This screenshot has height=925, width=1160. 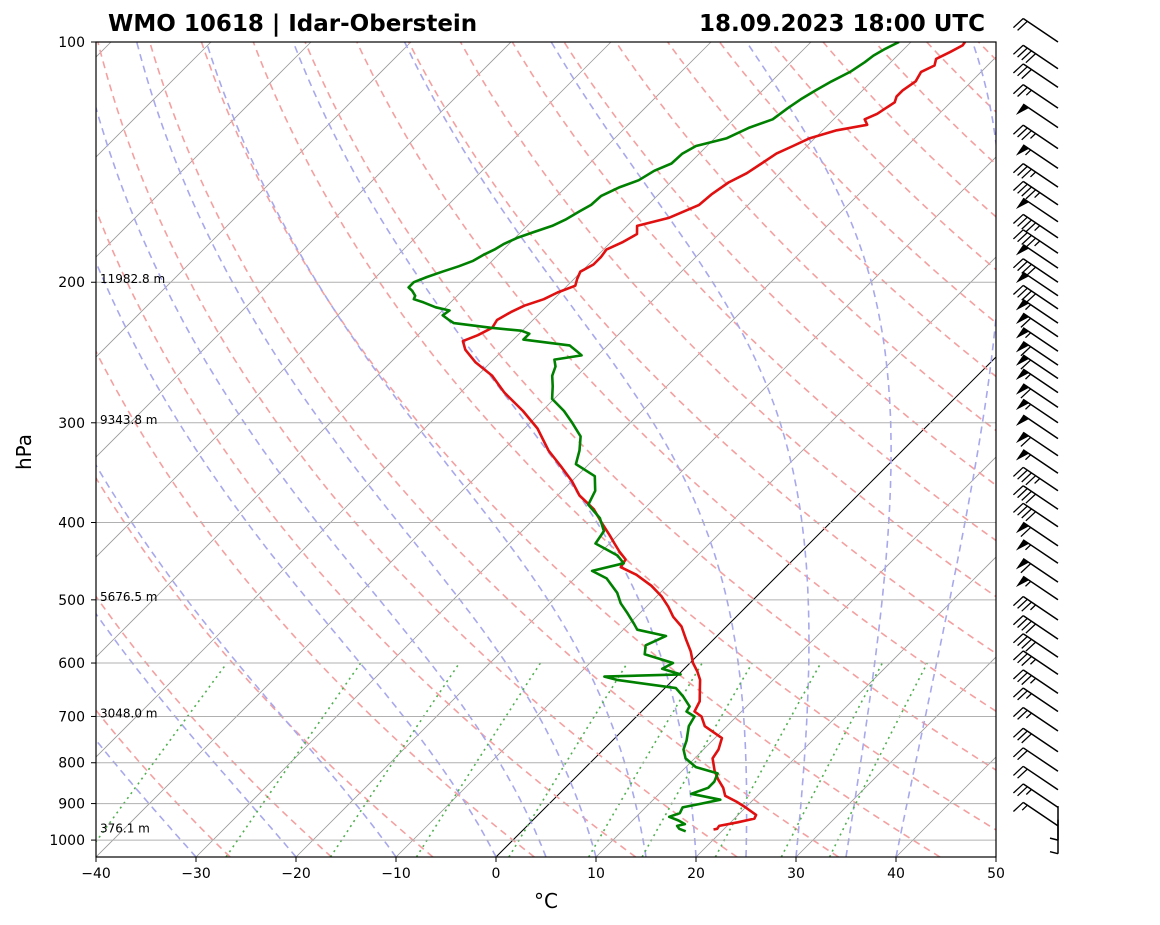 What do you see at coordinates (543, 869) in the screenshot?
I see `x-axis-ticks: −40 −30 −20 −10 0 10 20 30 40 50` at bounding box center [543, 869].